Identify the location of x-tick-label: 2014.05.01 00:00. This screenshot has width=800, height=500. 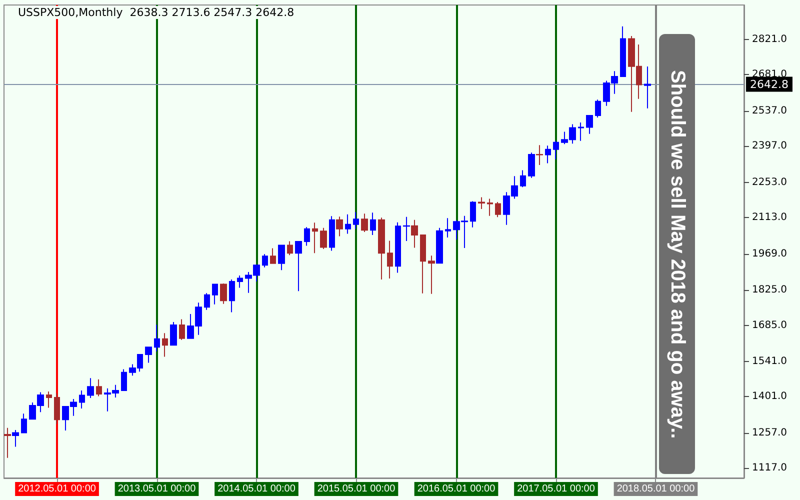
(257, 489).